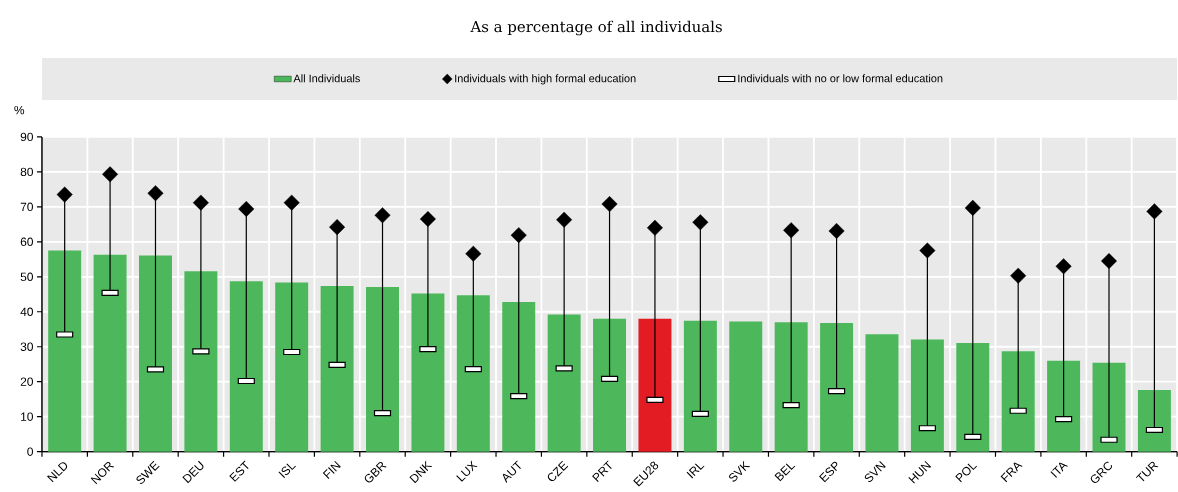 The width and height of the screenshot is (1178, 492). Describe the element at coordinates (30, 451) in the screenshot. I see `y-tick-label: 0` at that location.